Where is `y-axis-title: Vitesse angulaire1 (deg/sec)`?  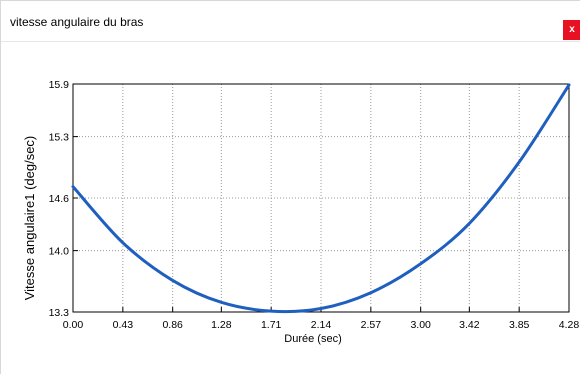
y-axis-title: Vitesse angulaire1 (deg/sec) is located at coordinates (29, 218).